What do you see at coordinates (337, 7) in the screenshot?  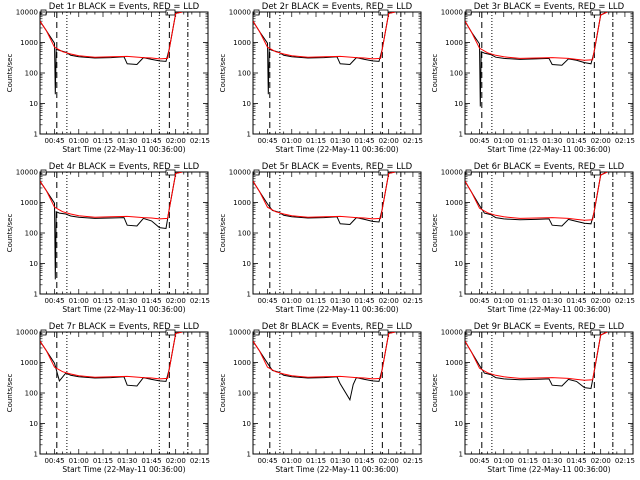 I see `panel-title: Det 2r BLACK = Events, RED = LLD` at bounding box center [337, 7].